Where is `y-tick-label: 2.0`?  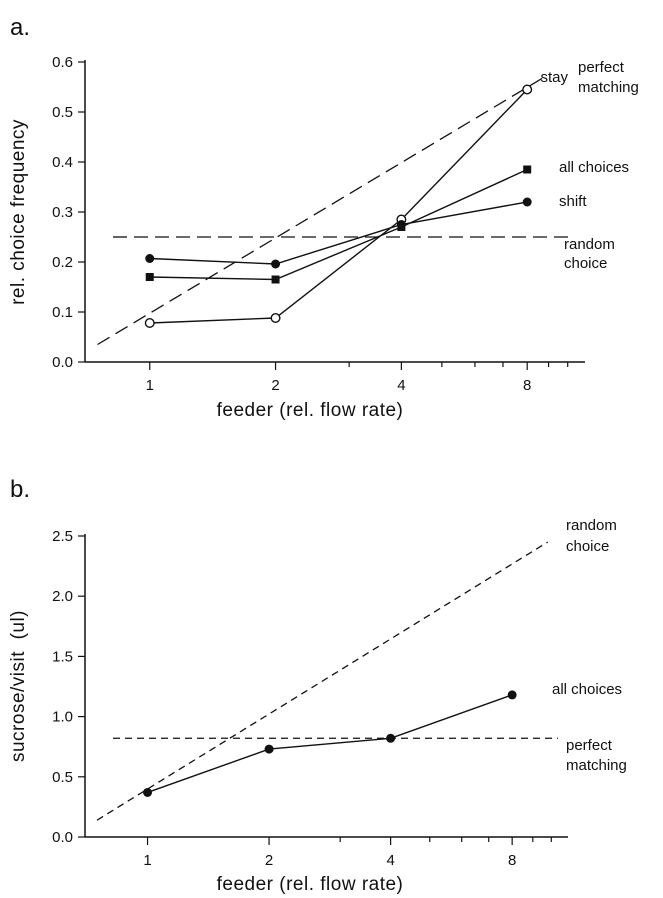 y-tick-label: 2.0 is located at coordinates (62, 596).